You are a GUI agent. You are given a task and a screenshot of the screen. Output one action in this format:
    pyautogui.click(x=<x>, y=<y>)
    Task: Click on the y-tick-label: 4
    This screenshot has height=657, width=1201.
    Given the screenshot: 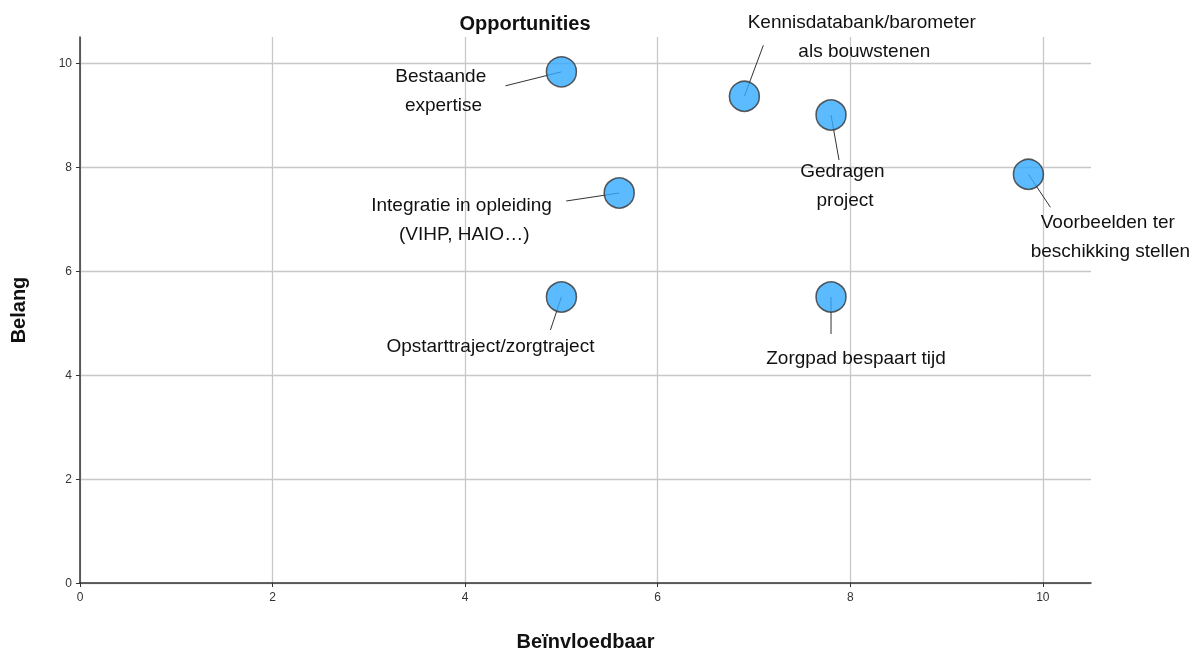 What is the action you would take?
    pyautogui.click(x=69, y=375)
    